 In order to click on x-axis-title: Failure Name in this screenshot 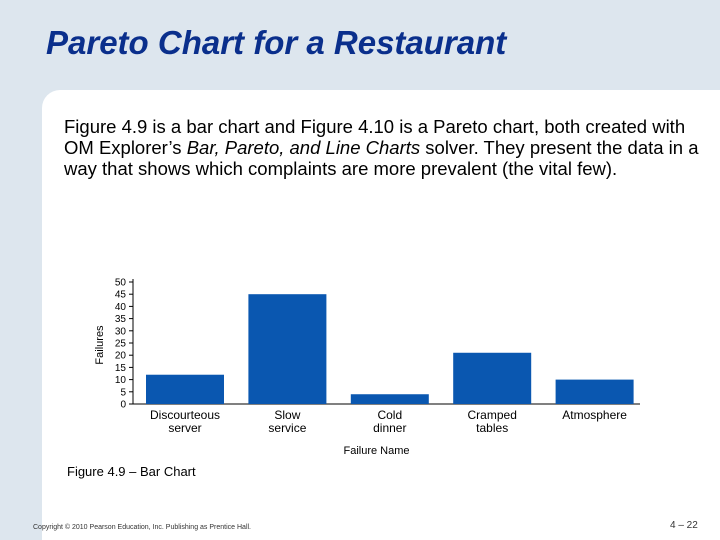, I will do `click(376, 451)`.